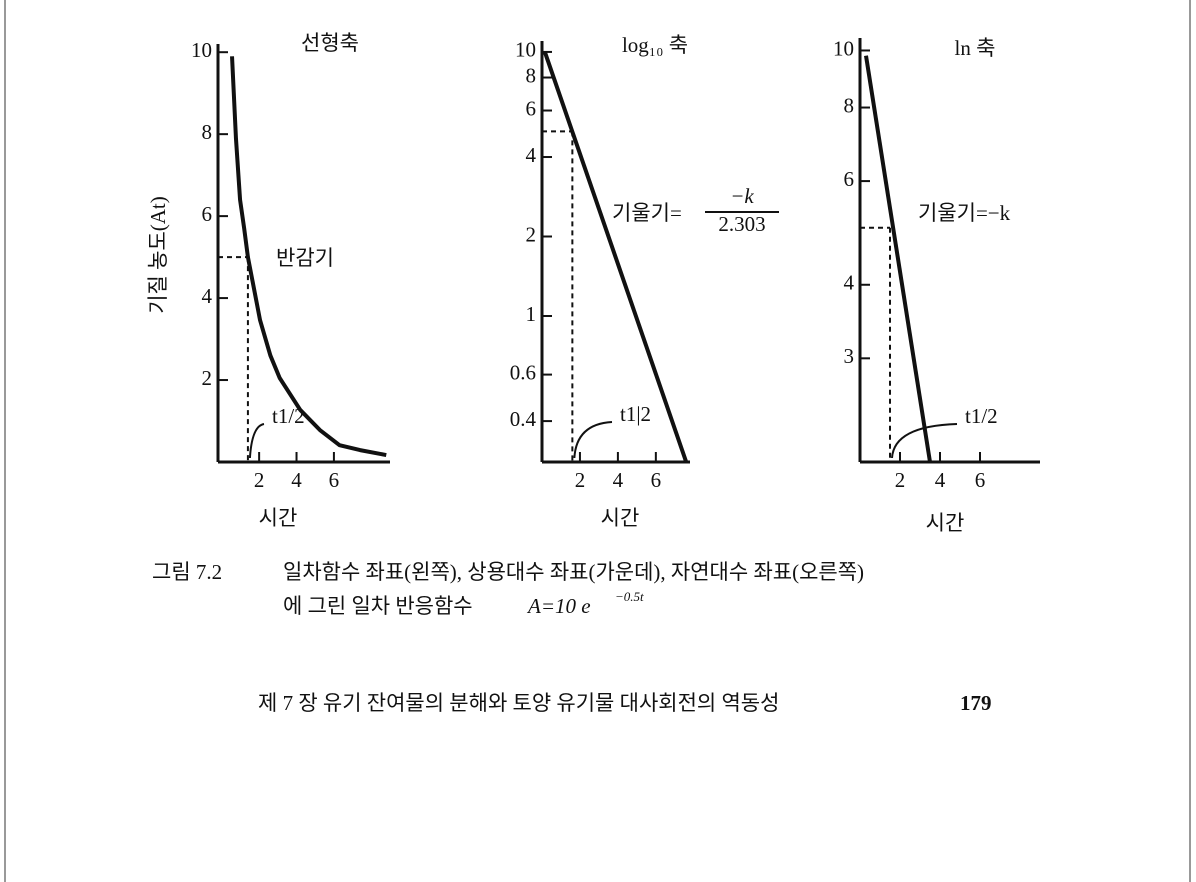 Image resolution: width=1196 pixels, height=882 pixels. I want to click on chart-title: ln 축, so click(975, 48).